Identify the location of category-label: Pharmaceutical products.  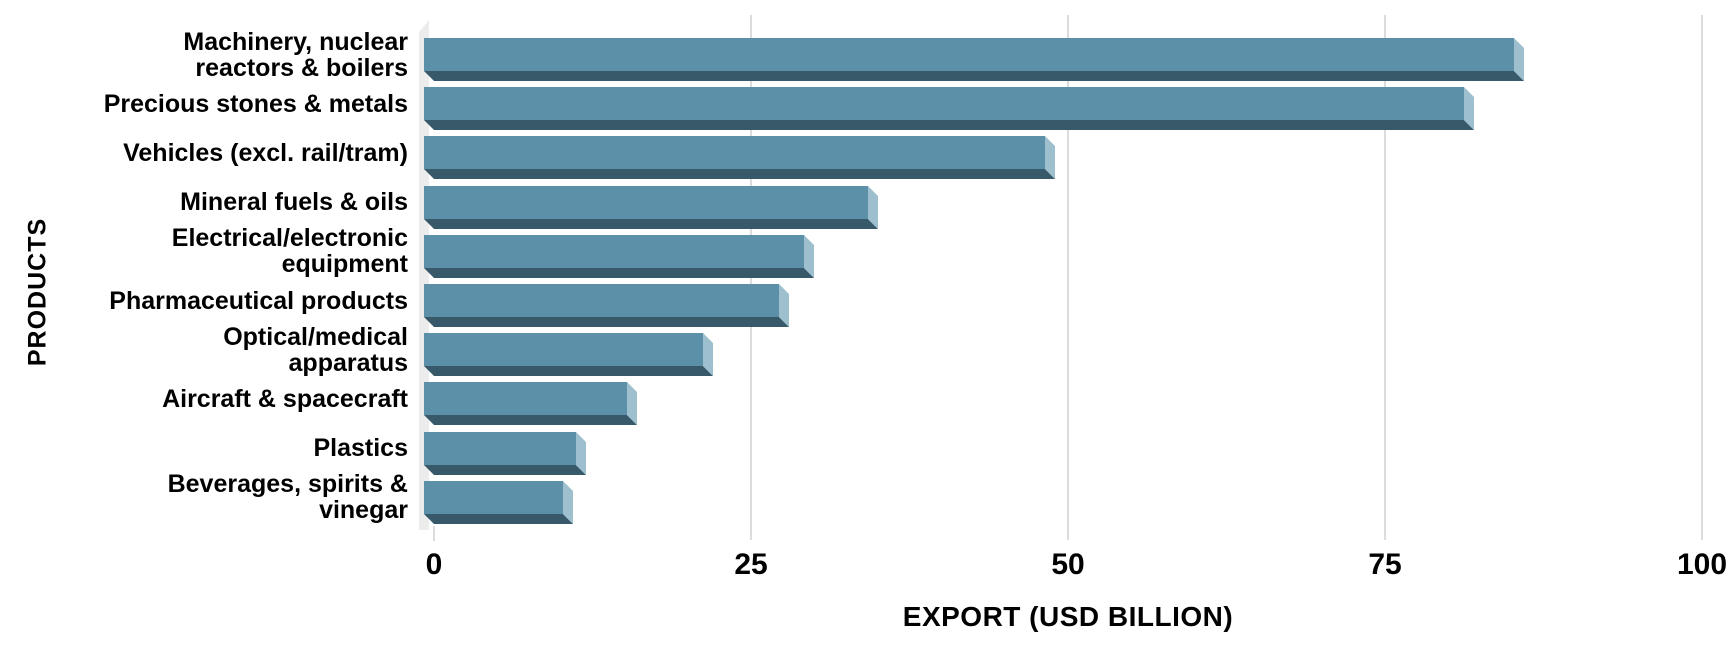
(258, 300).